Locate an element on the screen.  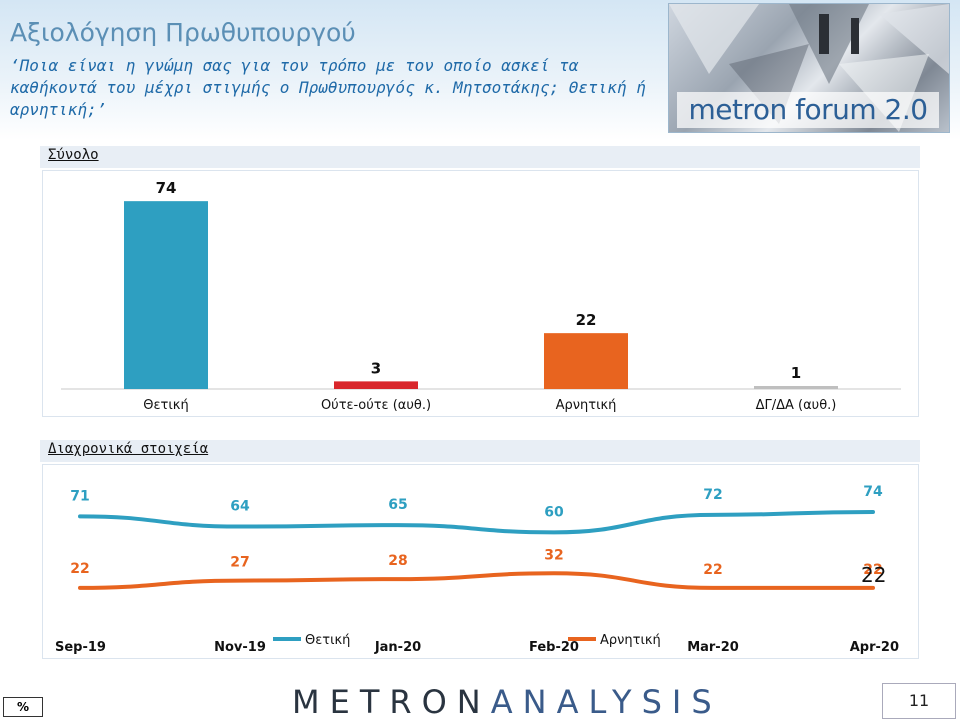
point-label: 71 is located at coordinates (79, 496).